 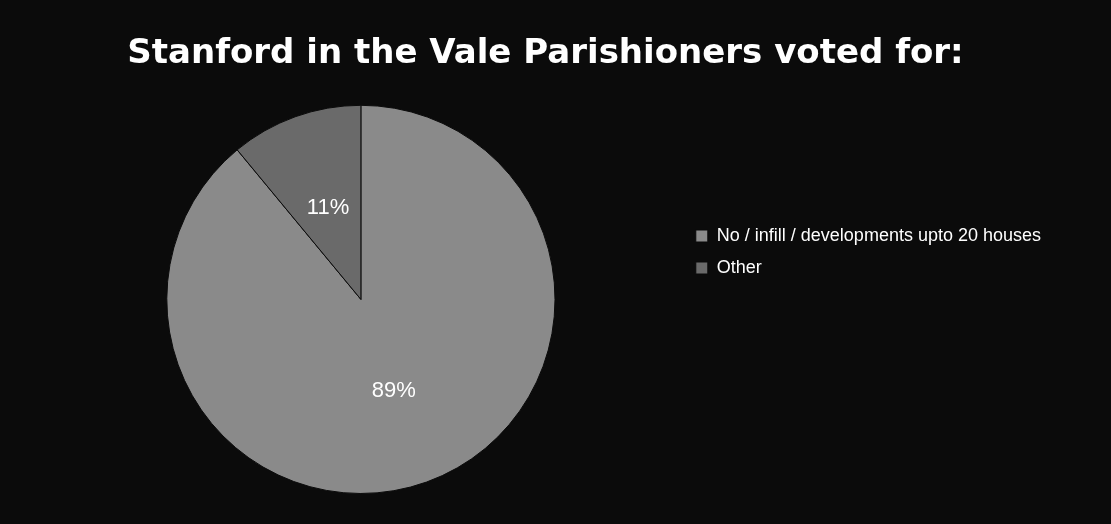 What do you see at coordinates (545, 51) in the screenshot?
I see `chart-title: Stanford in the Vale Parishioners voted for:` at bounding box center [545, 51].